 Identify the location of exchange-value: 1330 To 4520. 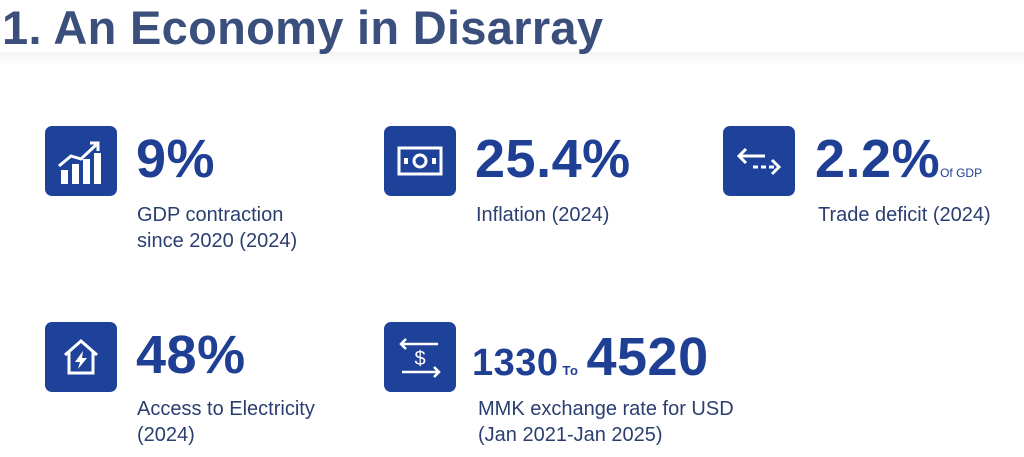
(590, 364).